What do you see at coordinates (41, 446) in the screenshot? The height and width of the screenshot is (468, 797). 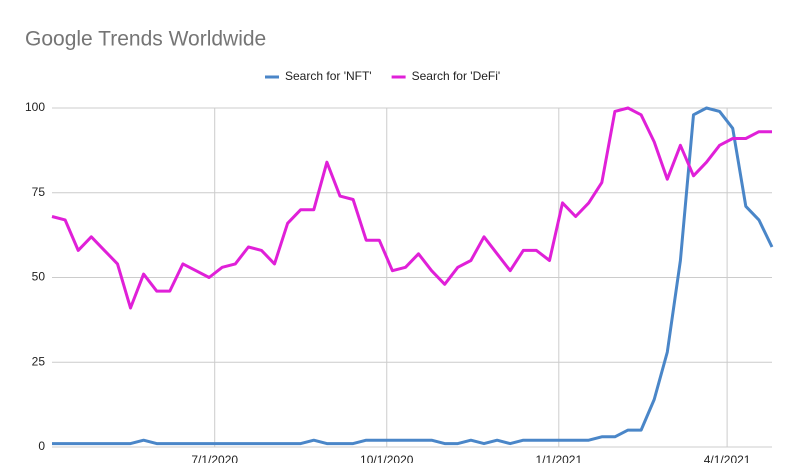 I see `y-tick-label: 0` at bounding box center [41, 446].